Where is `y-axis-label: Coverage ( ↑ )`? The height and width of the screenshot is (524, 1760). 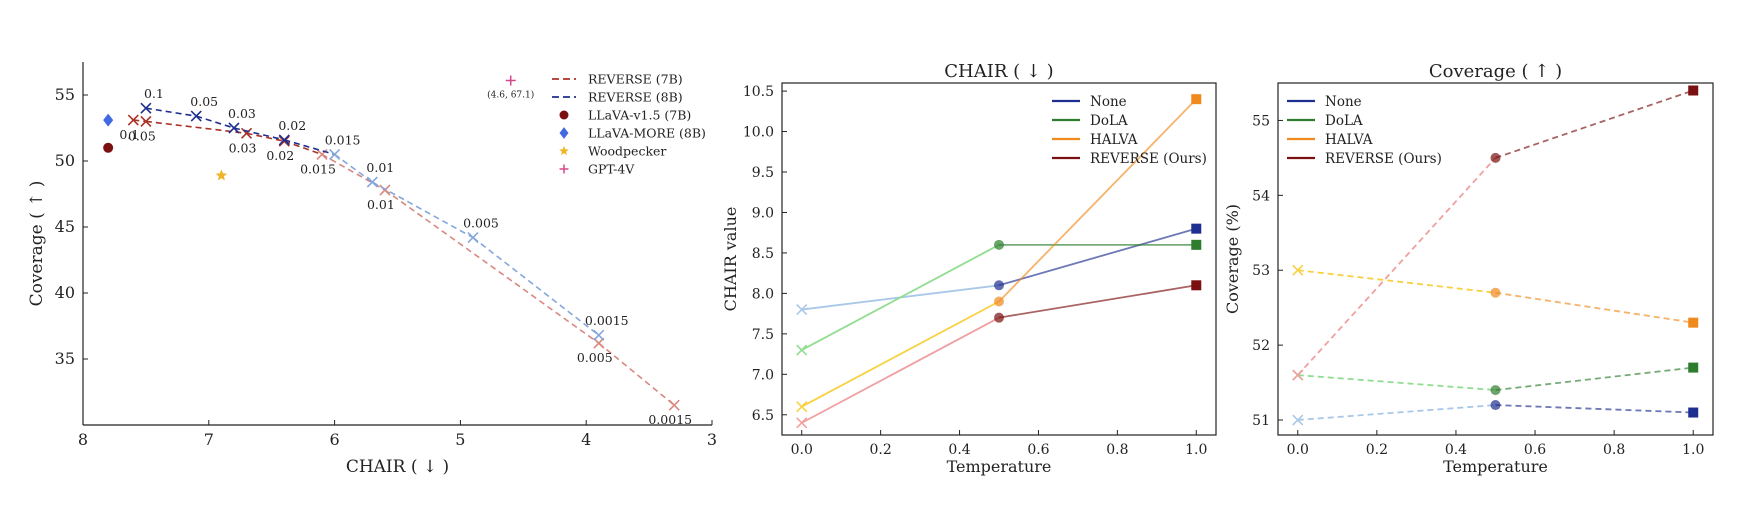
y-axis-label: Coverage ( ↑ ) is located at coordinates (37, 244).